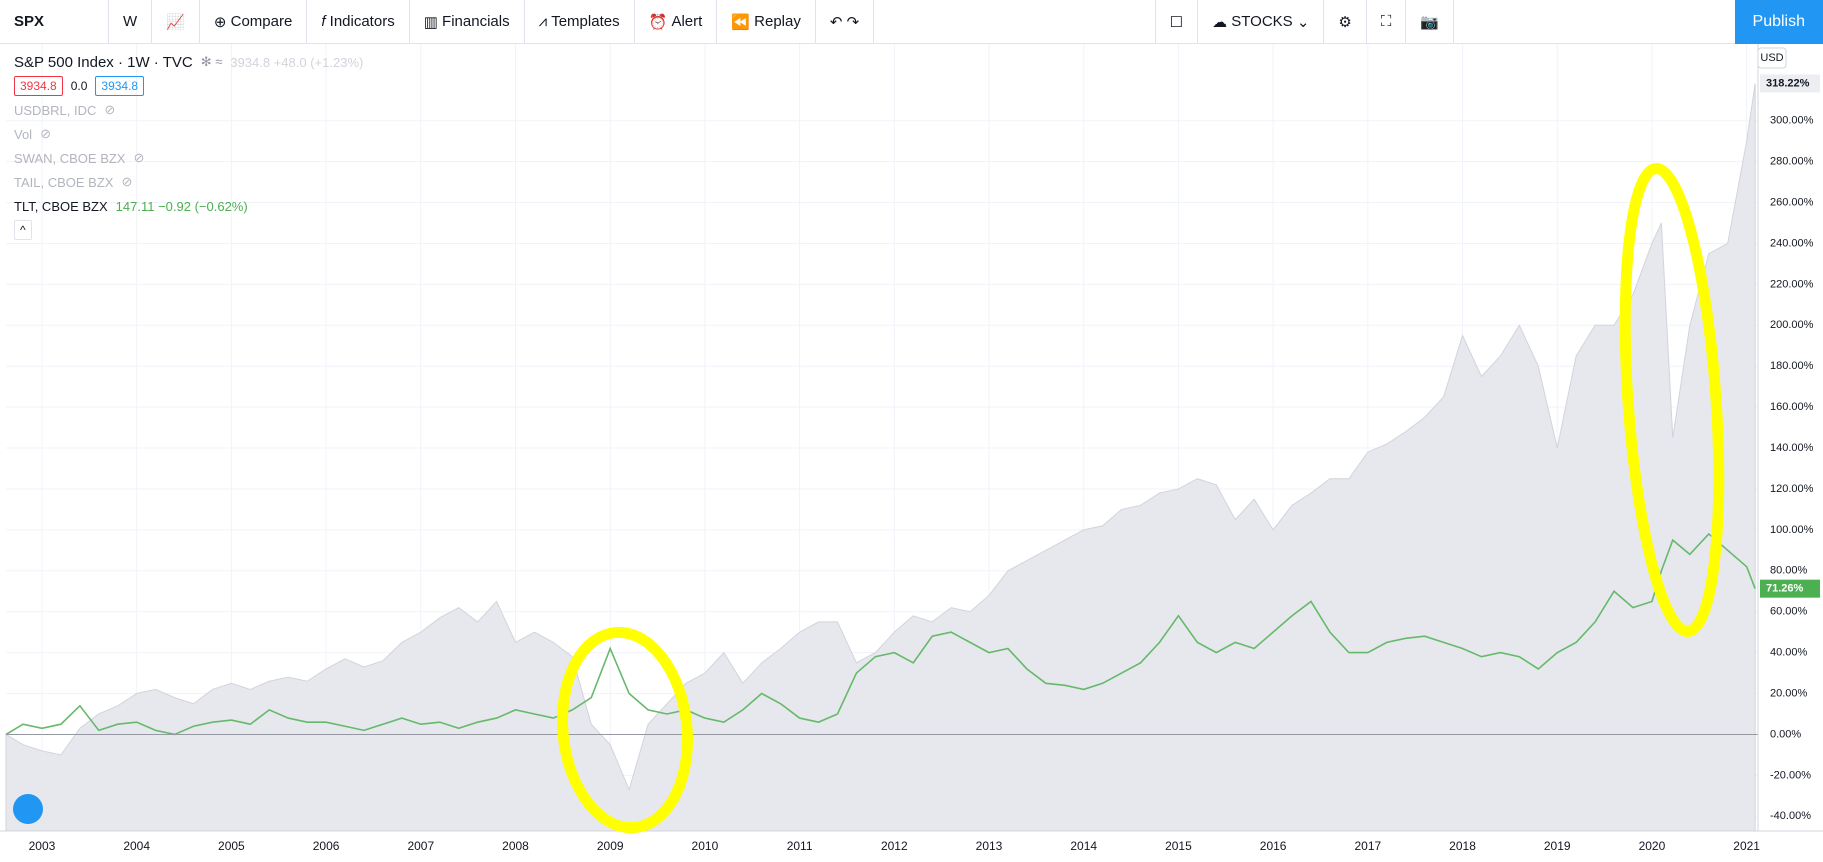 The height and width of the screenshot is (862, 1823). Describe the element at coordinates (1792, 162) in the screenshot. I see `y-tick-label: 280.00%` at that location.